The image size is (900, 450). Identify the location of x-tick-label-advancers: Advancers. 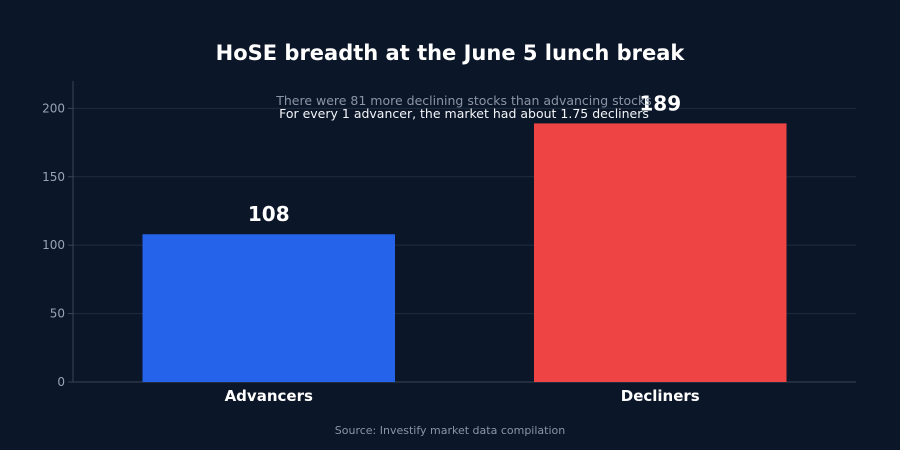
(269, 396).